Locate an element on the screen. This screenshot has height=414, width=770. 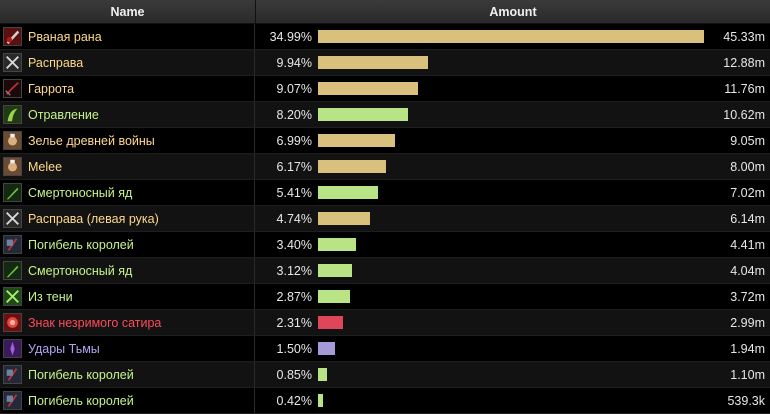
name-column-header: Name is located at coordinates (128, 11).